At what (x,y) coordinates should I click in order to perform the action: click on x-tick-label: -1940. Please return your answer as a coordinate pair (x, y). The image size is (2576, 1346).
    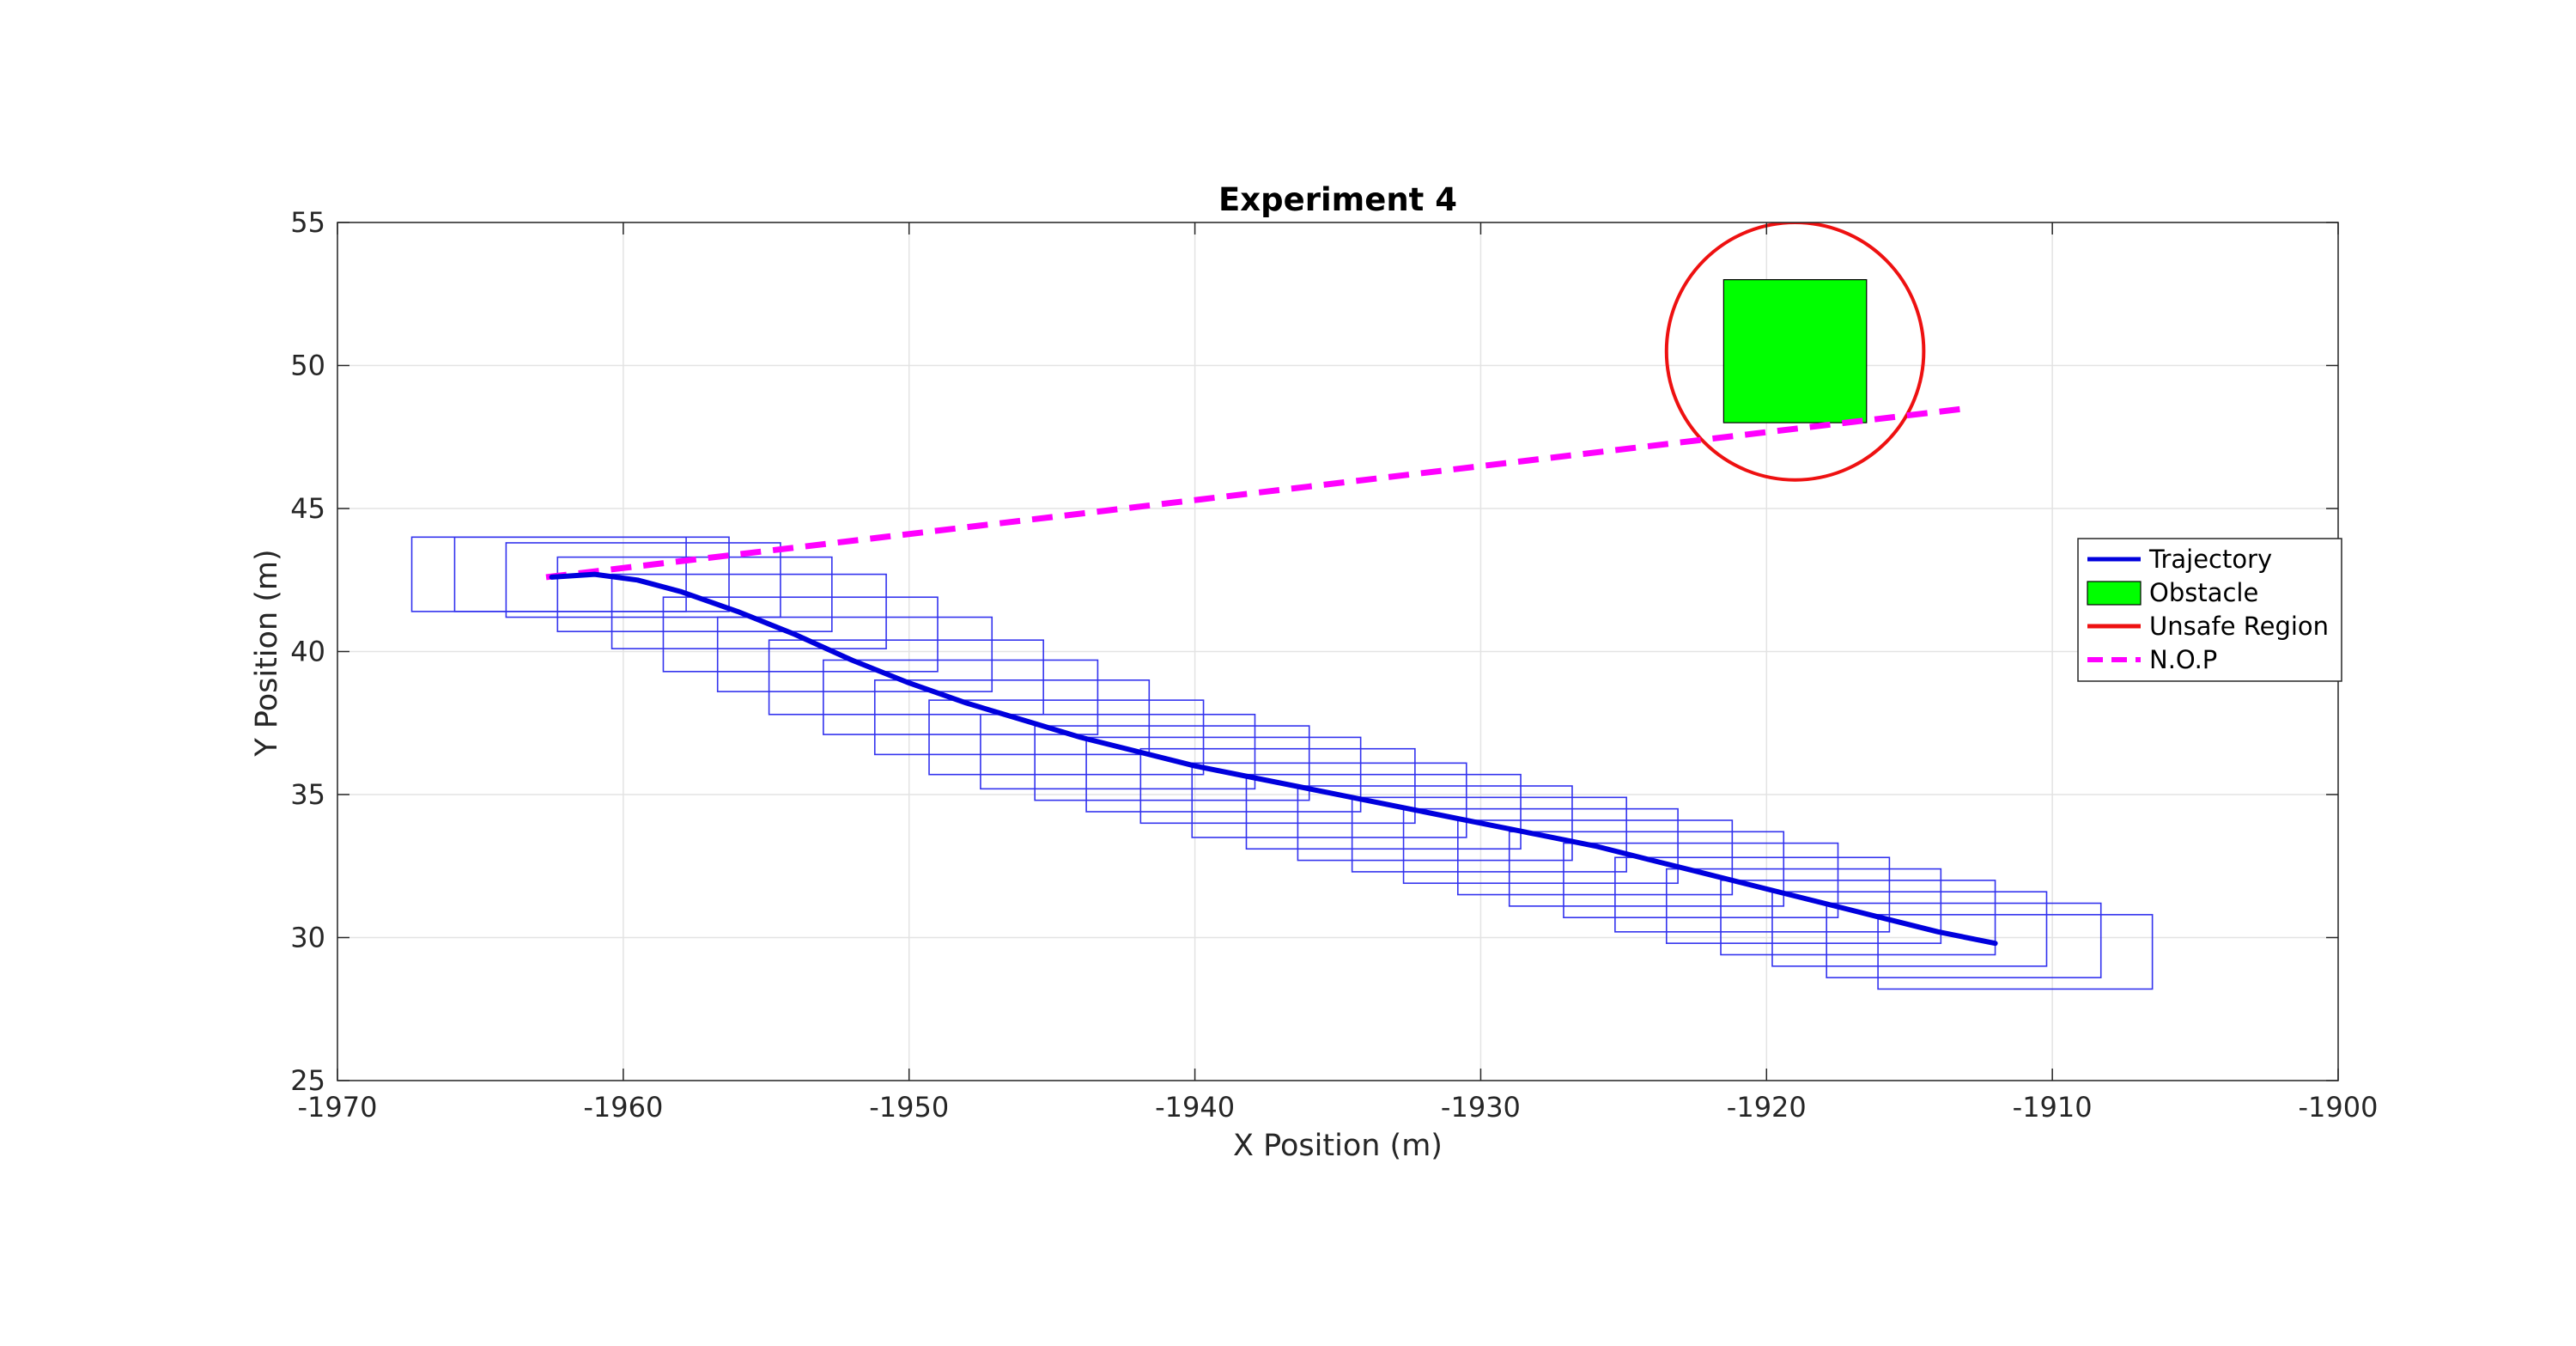
    Looking at the image, I should click on (1195, 1107).